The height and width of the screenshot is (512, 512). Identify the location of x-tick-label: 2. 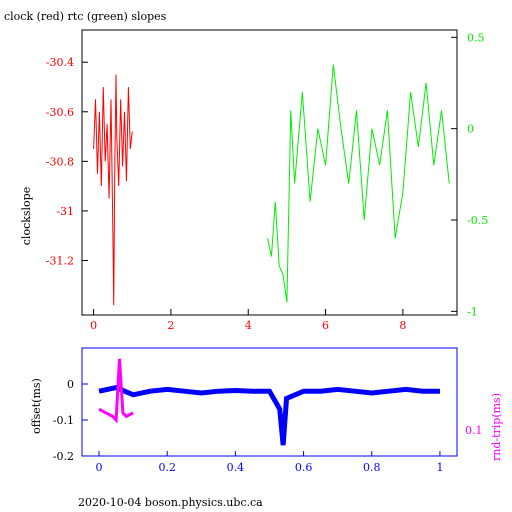
(170, 325).